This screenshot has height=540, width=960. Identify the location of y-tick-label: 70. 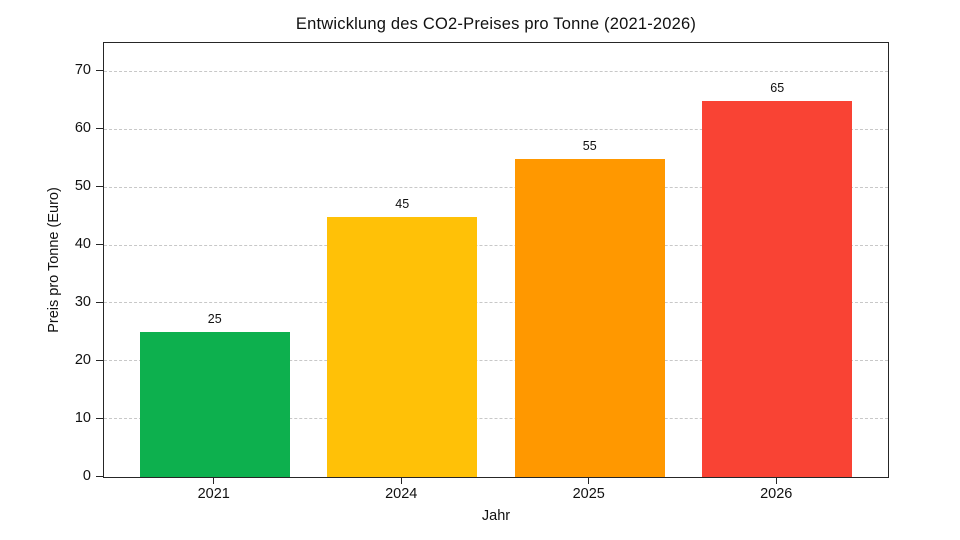
(82, 70).